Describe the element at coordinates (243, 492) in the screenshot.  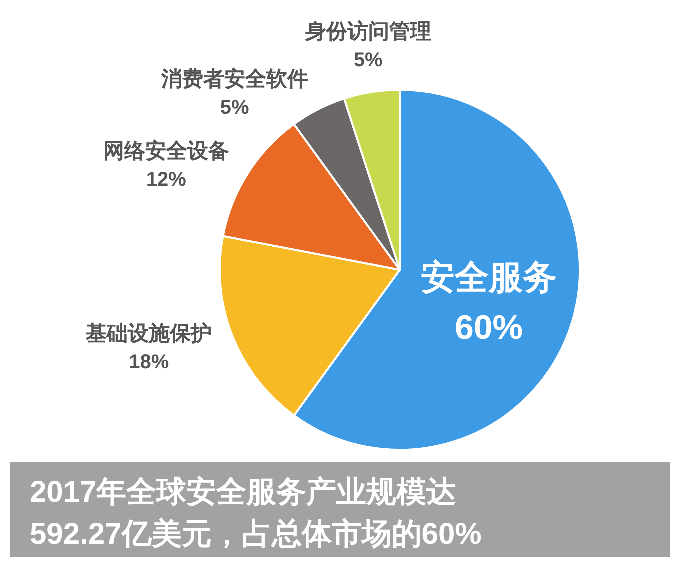
I see `text: 2017年全球安全服务产业规模达` at that location.